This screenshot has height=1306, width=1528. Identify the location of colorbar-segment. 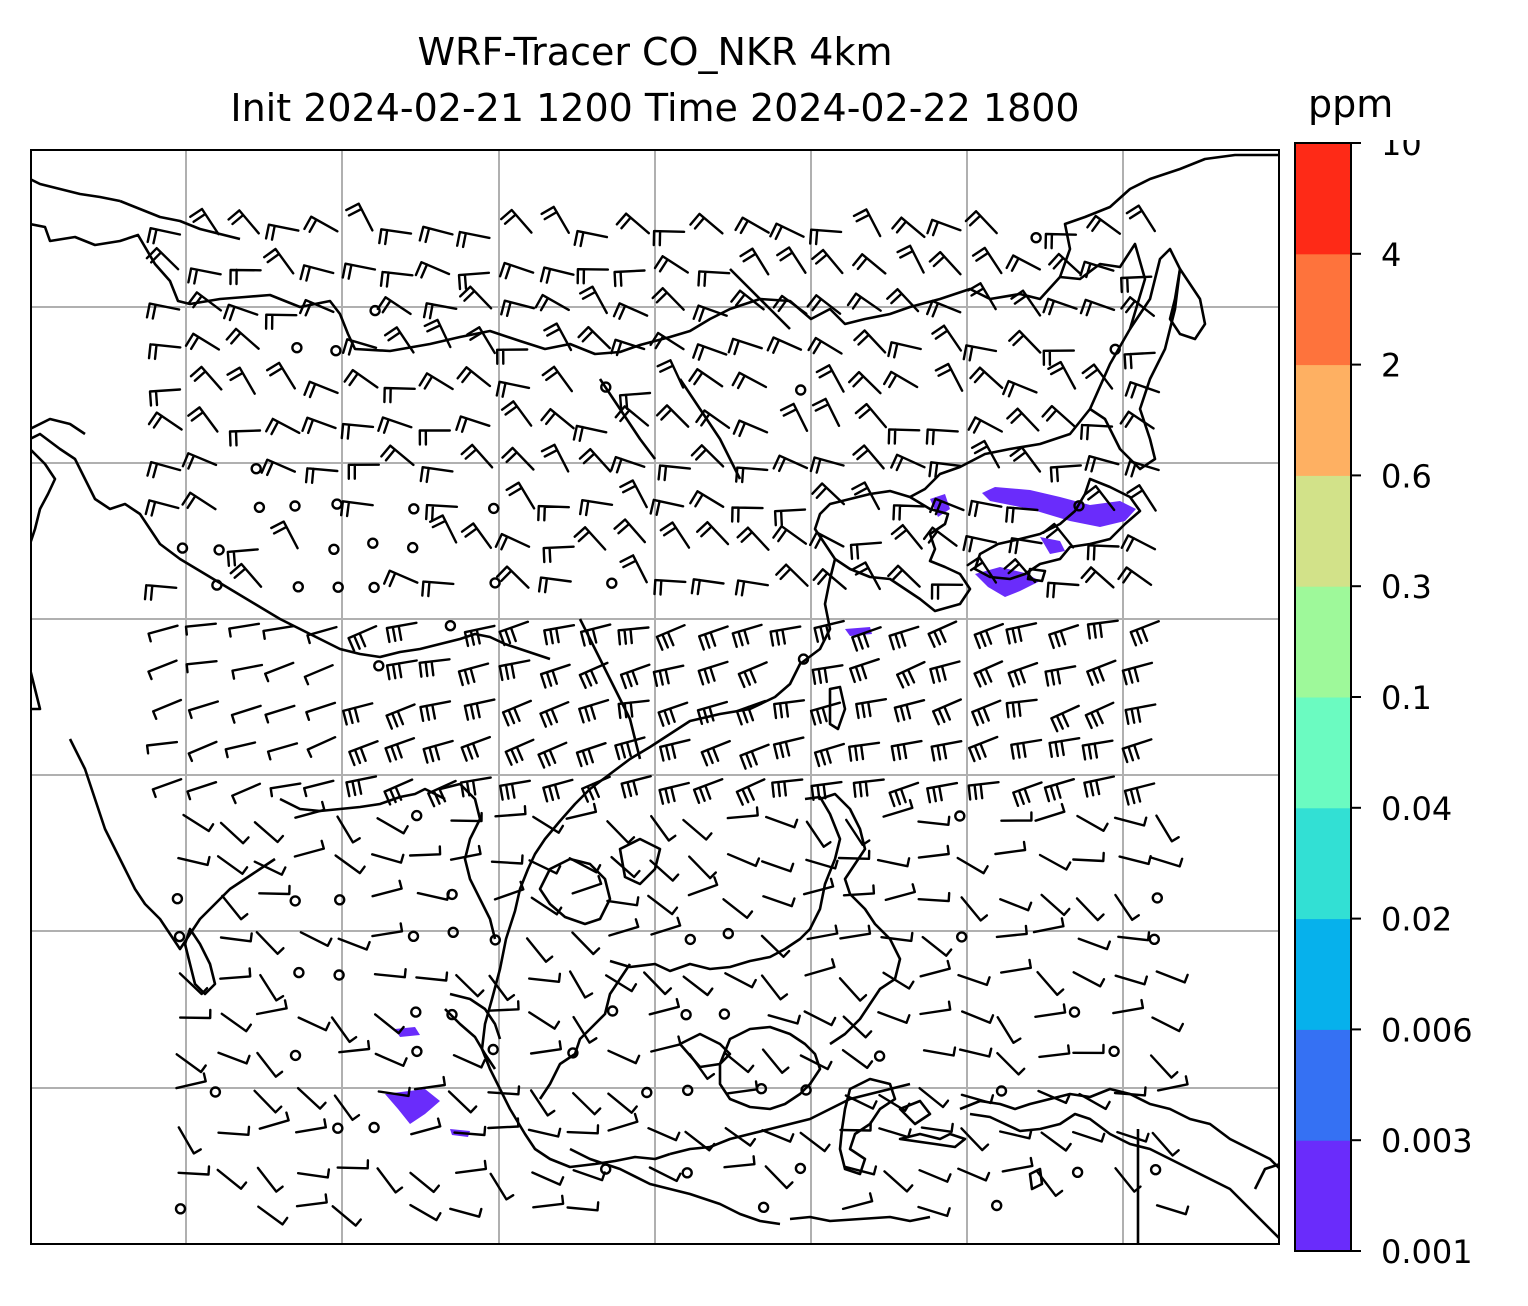
(1323, 974).